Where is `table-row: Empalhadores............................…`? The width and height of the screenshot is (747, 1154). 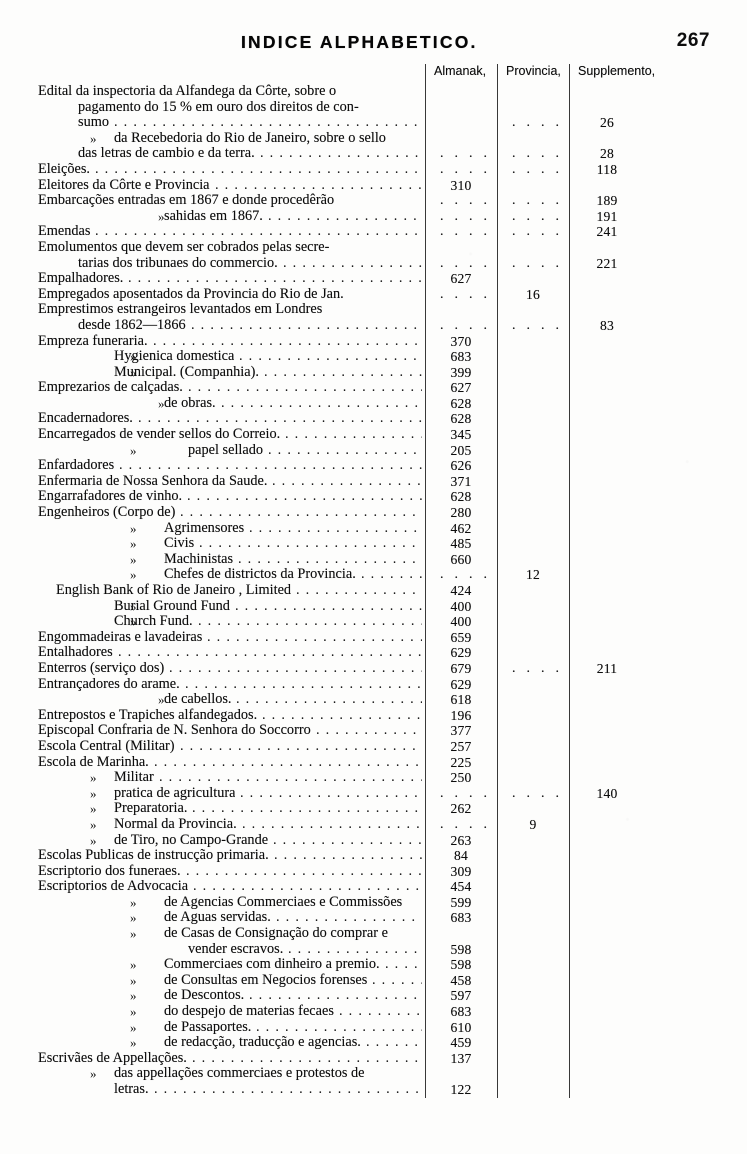
table-row: Empalhadores............................… is located at coordinates (374, 279).